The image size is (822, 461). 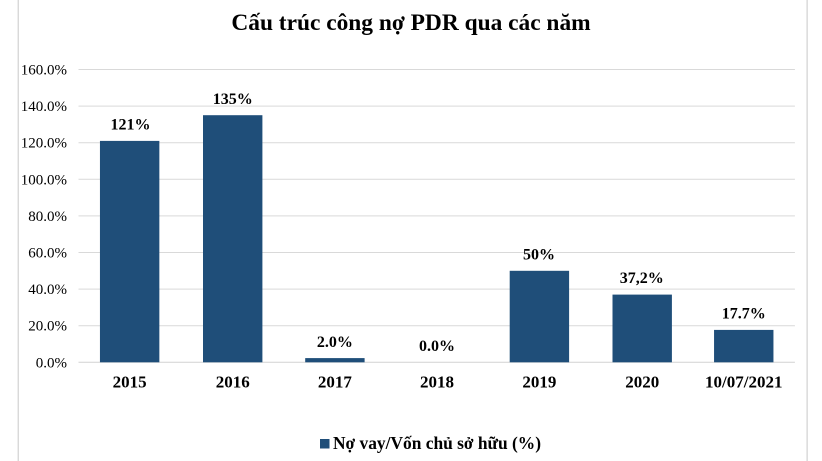 What do you see at coordinates (437, 382) in the screenshot?
I see `svg-text: 2018` at bounding box center [437, 382].